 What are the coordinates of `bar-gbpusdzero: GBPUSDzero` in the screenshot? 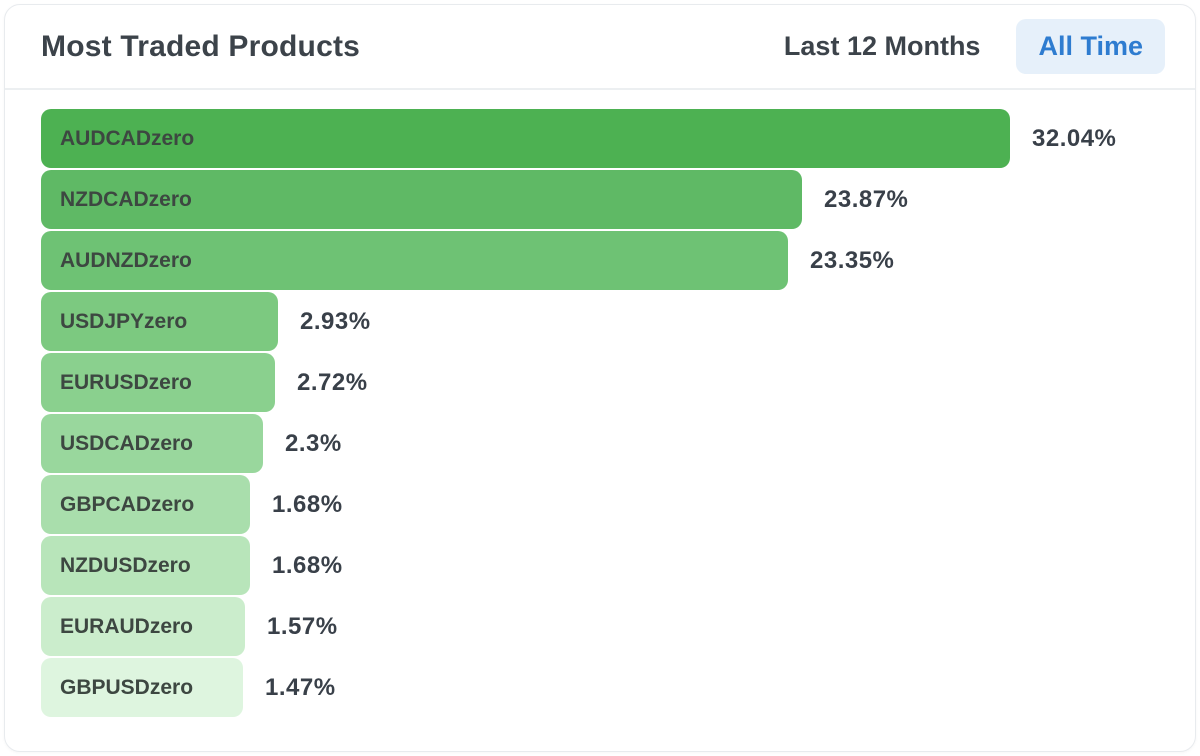 It's located at (142, 687).